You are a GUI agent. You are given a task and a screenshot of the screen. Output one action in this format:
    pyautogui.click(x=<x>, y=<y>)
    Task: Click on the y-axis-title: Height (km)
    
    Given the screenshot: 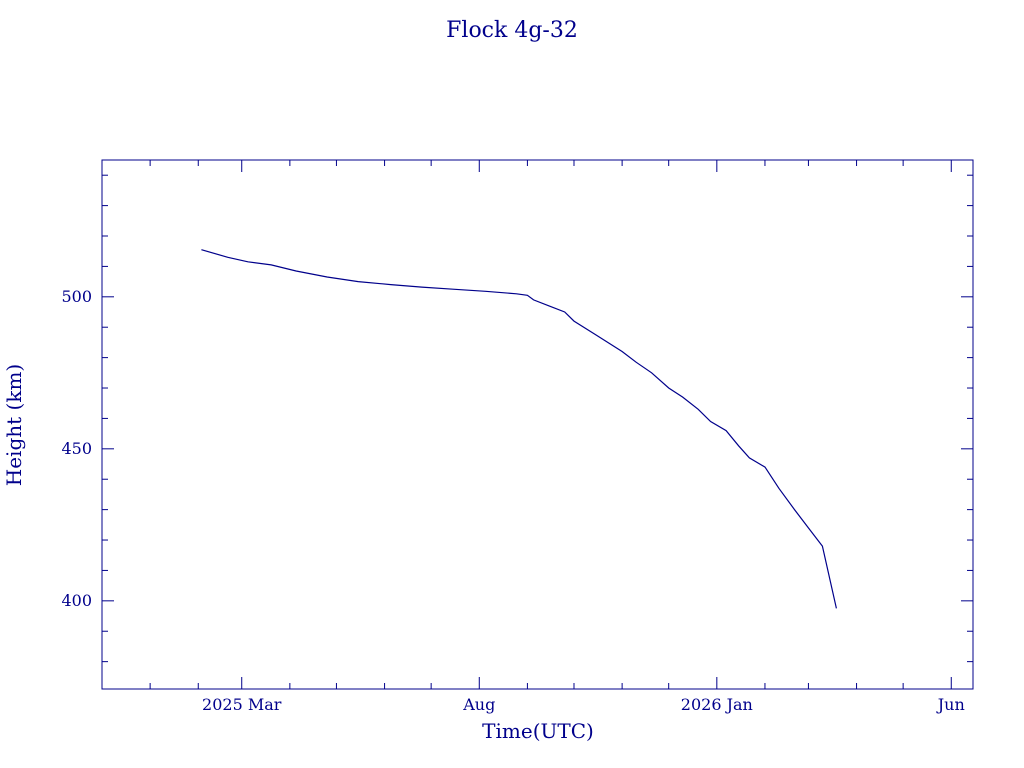 What is the action you would take?
    pyautogui.click(x=14, y=425)
    